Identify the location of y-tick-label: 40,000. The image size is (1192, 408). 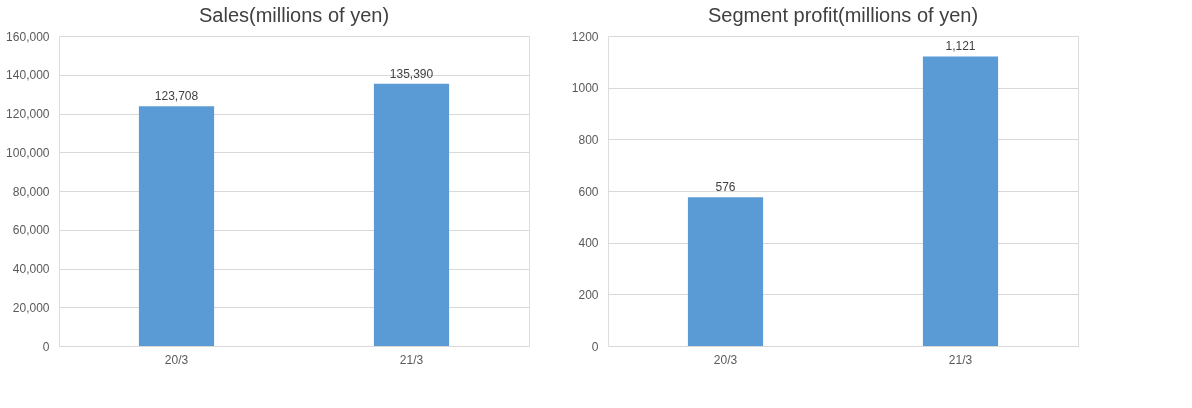
(31, 269).